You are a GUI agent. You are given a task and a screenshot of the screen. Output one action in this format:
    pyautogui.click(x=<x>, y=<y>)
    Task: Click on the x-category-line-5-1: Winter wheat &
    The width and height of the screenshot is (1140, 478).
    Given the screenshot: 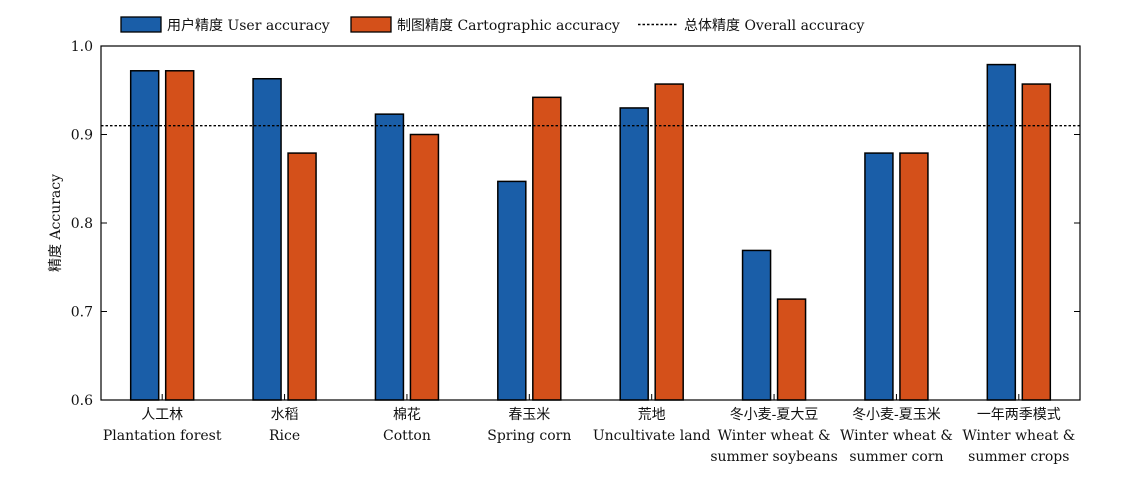 What is the action you would take?
    pyautogui.click(x=774, y=436)
    